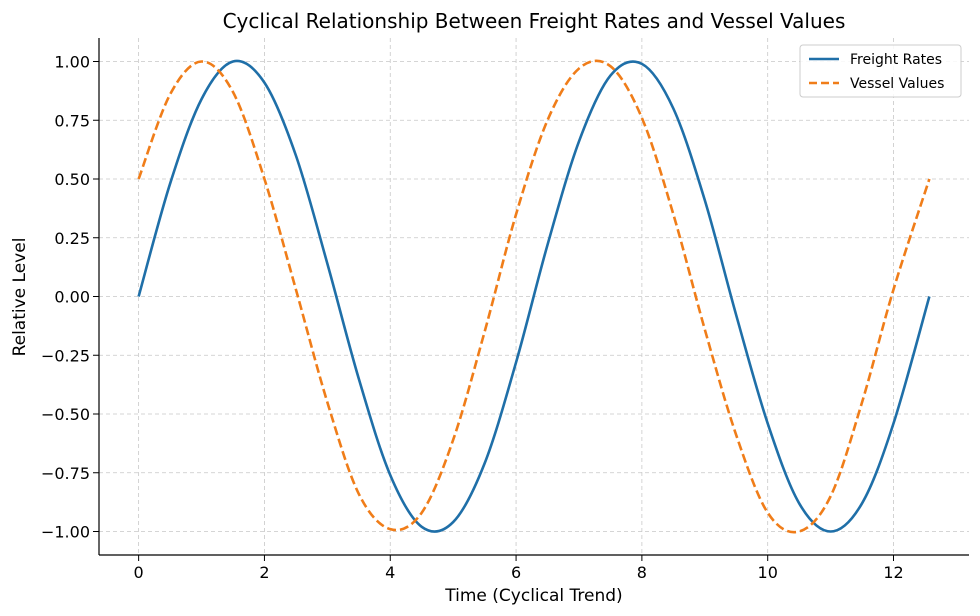  What do you see at coordinates (893, 572) in the screenshot?
I see `x-tick-label: 12` at bounding box center [893, 572].